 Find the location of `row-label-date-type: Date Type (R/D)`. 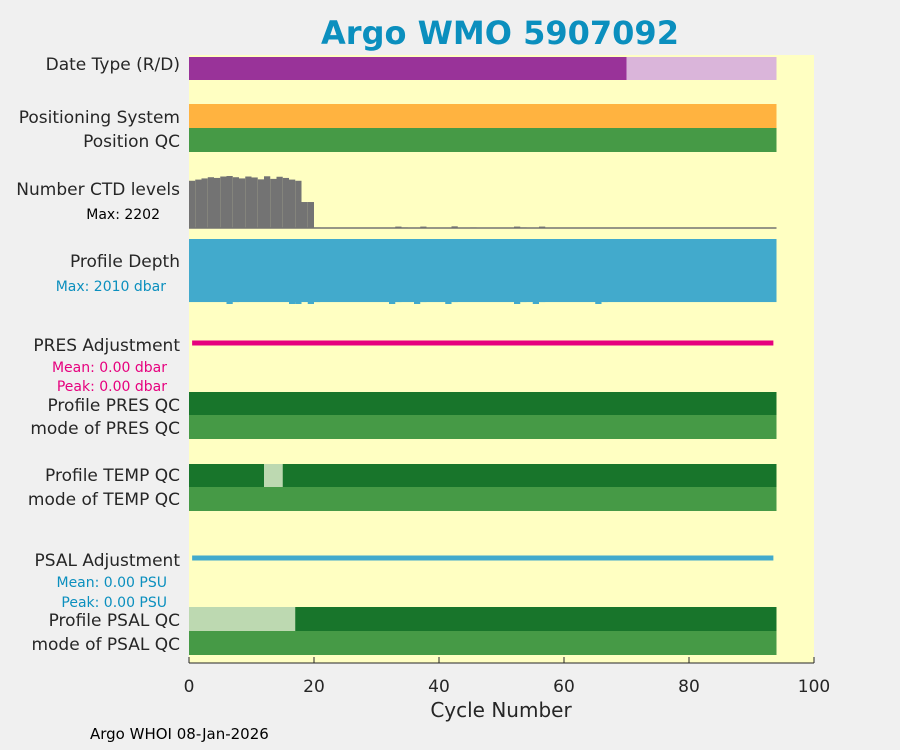

row-label-date-type: Date Type (R/D) is located at coordinates (113, 65).